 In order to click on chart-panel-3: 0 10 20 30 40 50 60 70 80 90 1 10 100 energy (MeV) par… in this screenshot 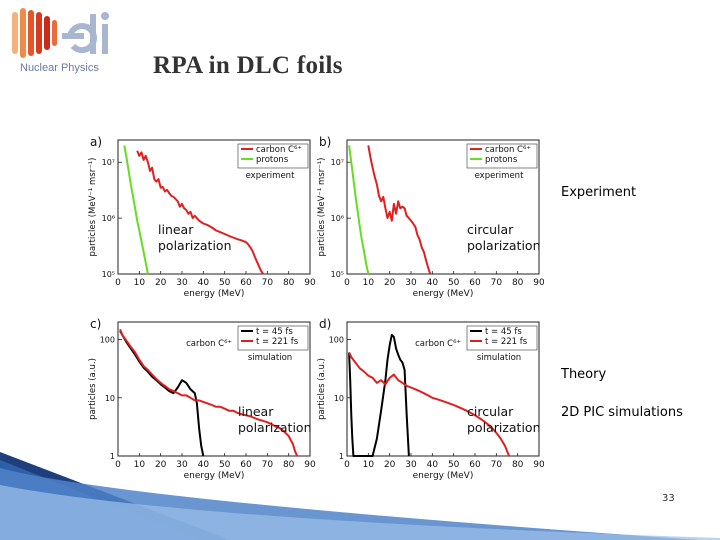, I will do `click(202, 399)`.